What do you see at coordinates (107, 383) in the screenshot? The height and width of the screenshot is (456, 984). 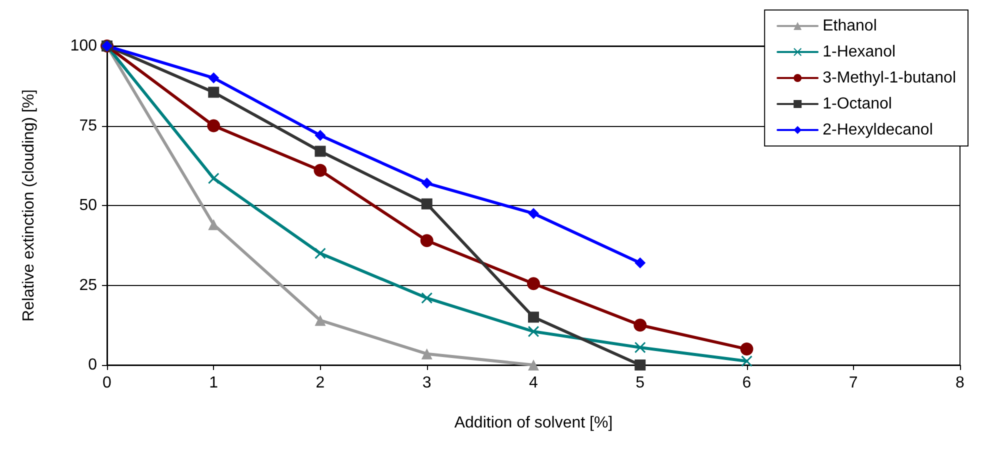 I see `x-tick-label: 0` at bounding box center [107, 383].